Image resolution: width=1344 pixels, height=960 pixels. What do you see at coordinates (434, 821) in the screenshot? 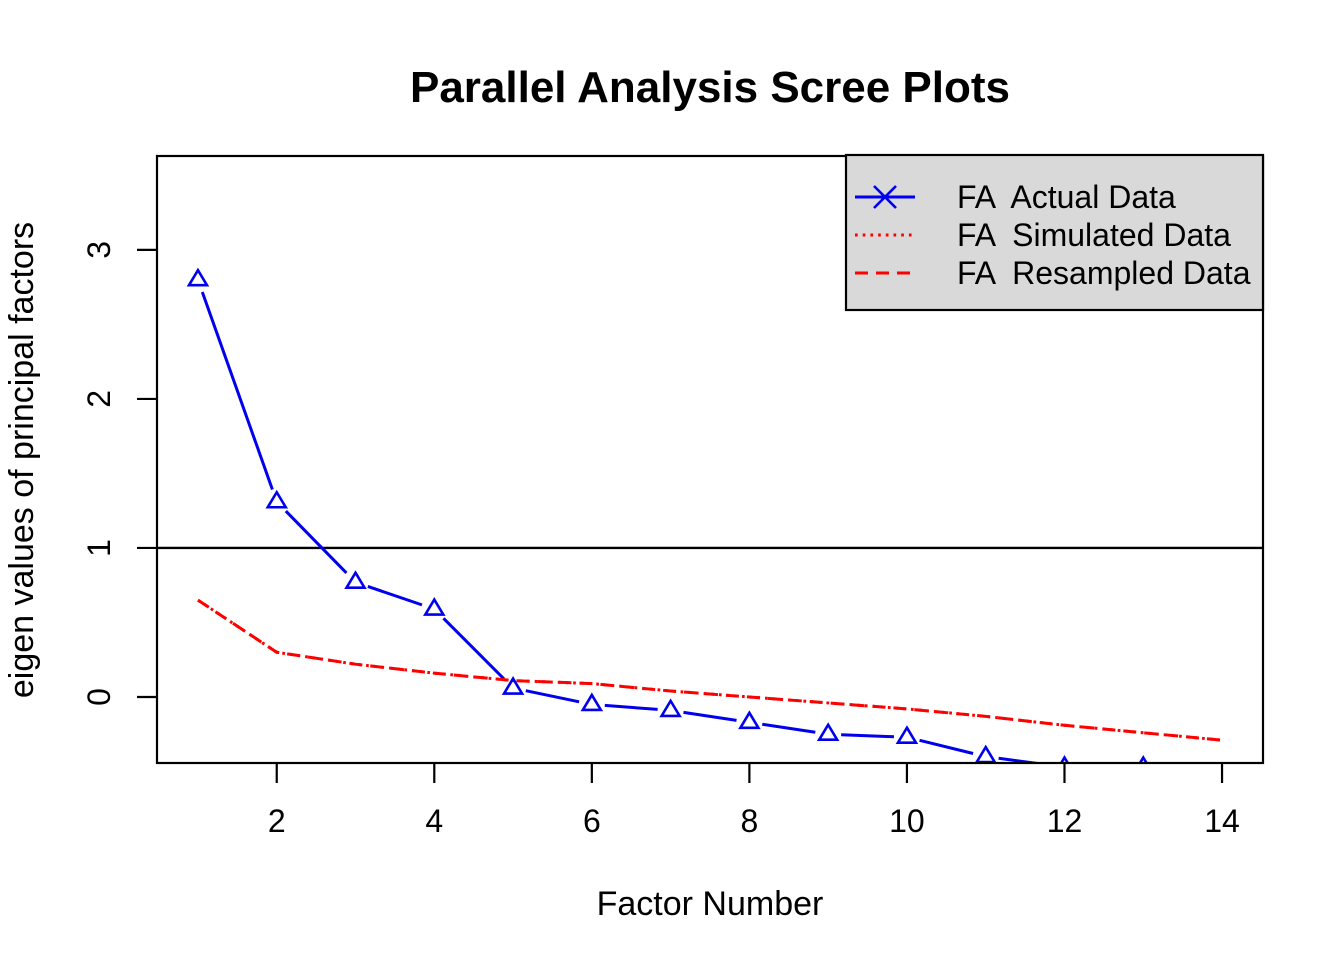
I see `x-tick-label: 4` at bounding box center [434, 821].